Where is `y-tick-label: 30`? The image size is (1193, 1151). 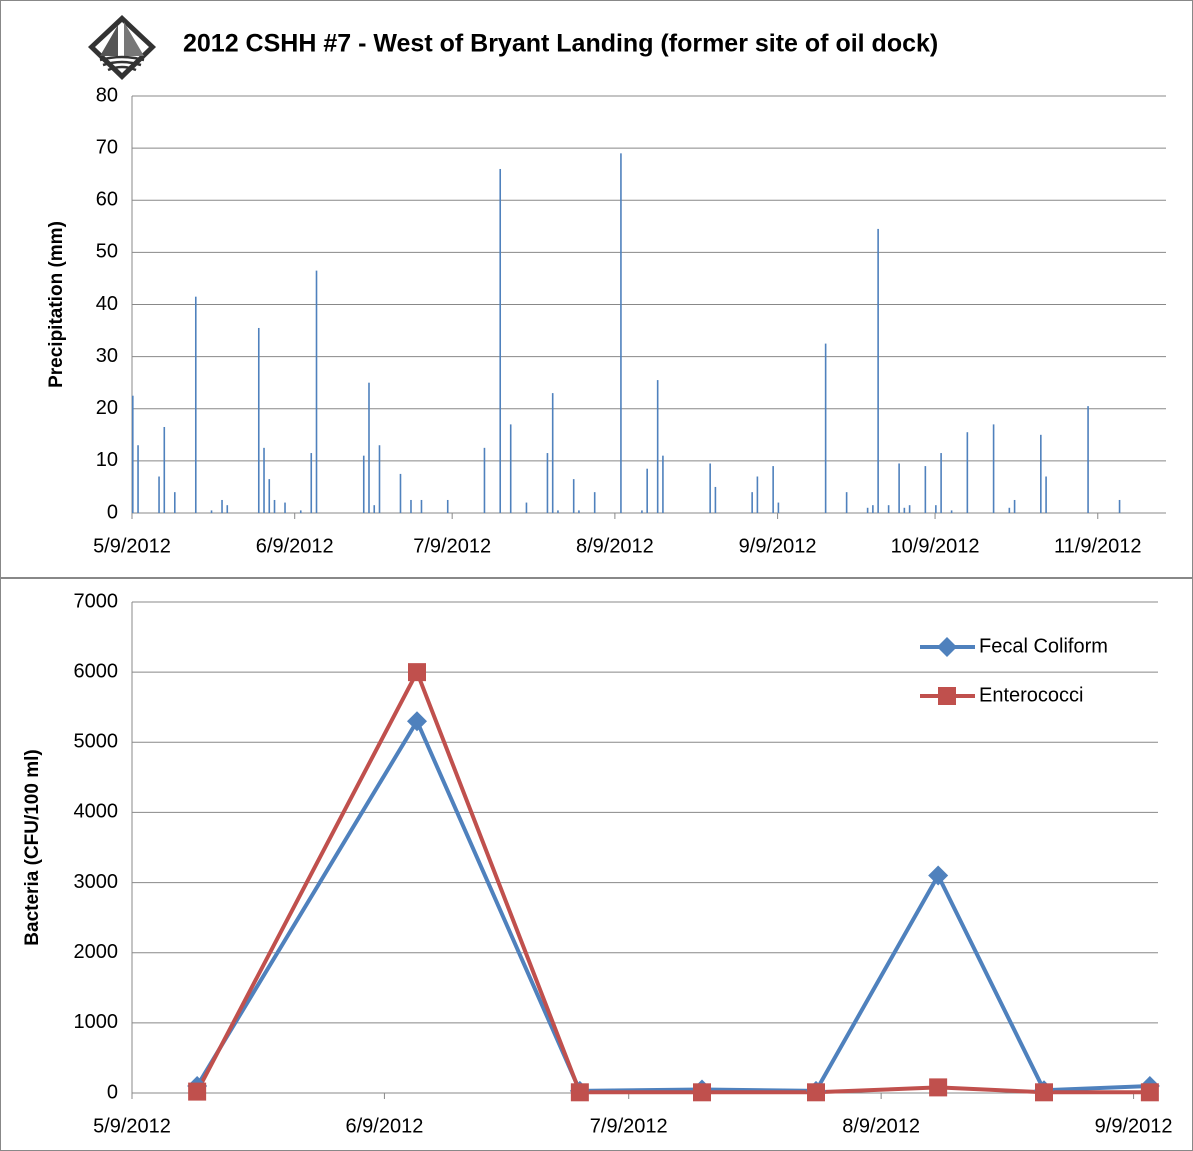
y-tick-label: 30 is located at coordinates (107, 356).